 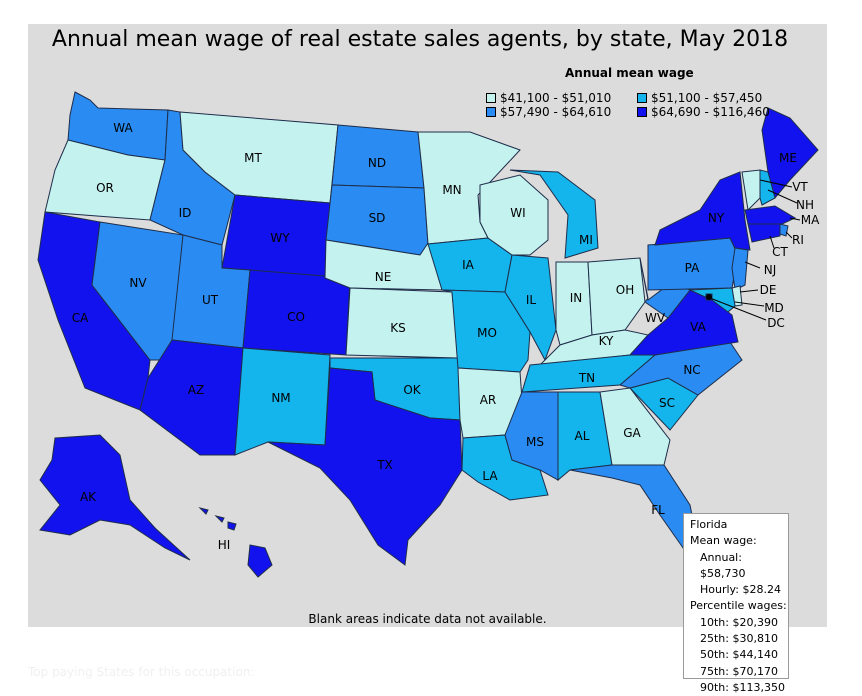 What do you see at coordinates (88, 497) in the screenshot?
I see `state-label-ak: AK` at bounding box center [88, 497].